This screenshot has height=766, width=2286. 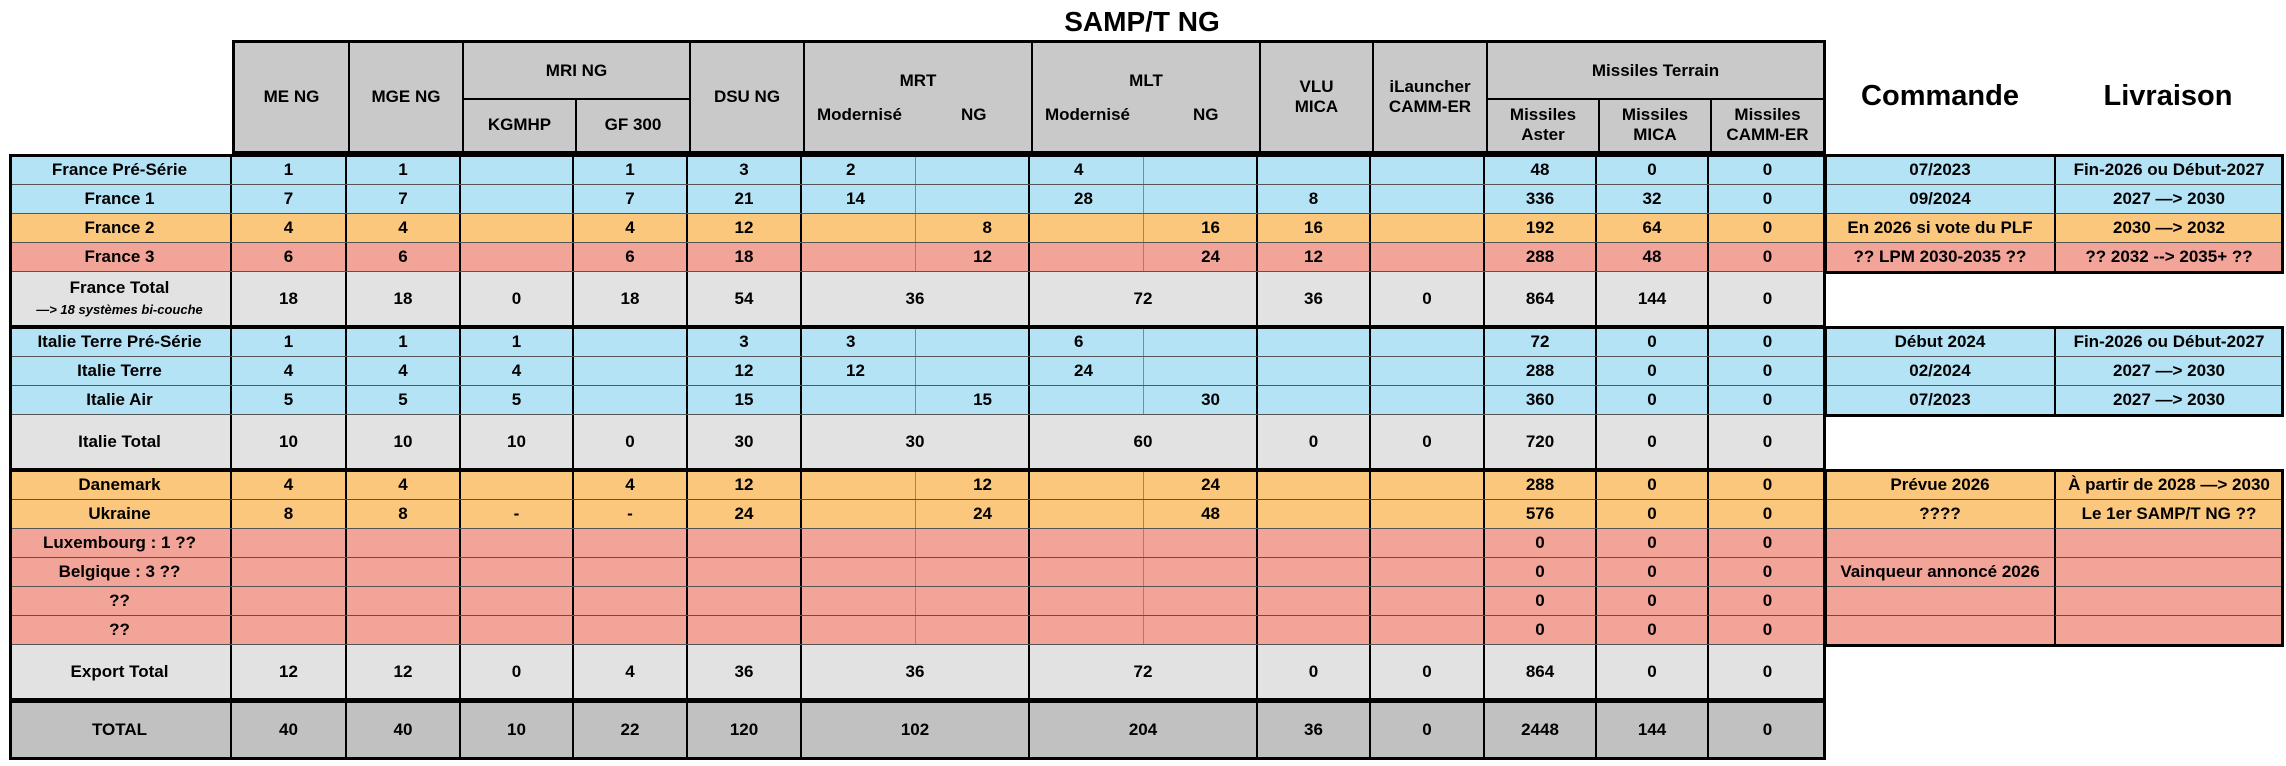 I want to click on header-mrt: MRT, so click(x=919, y=97).